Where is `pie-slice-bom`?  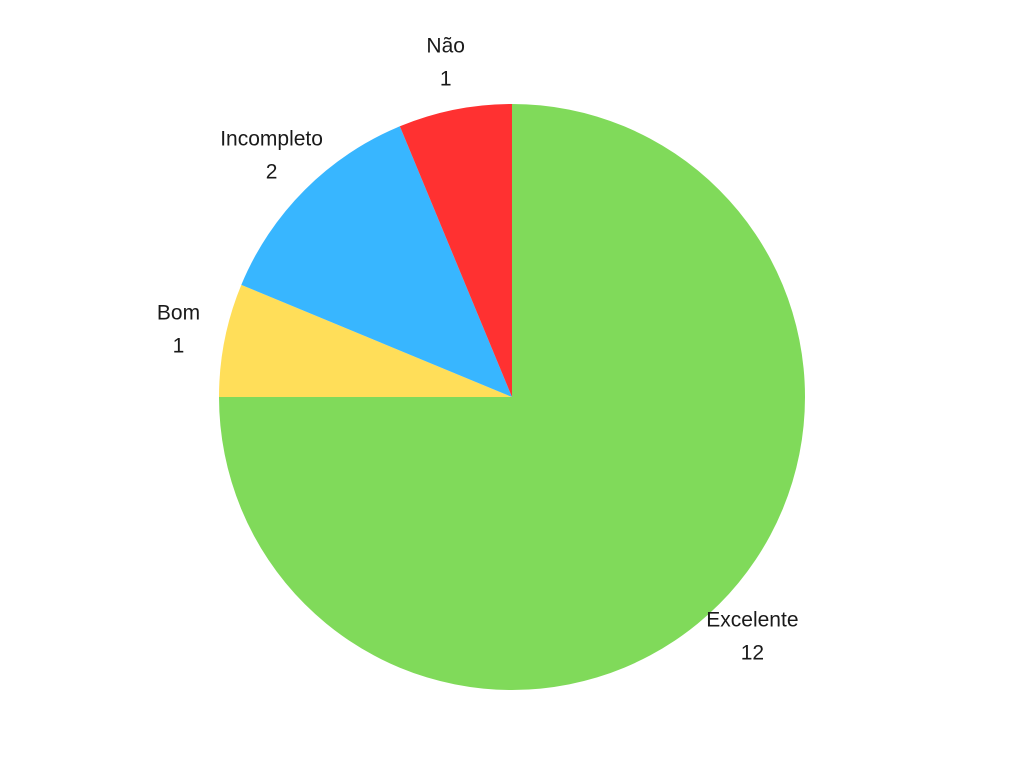
pie-slice-bom is located at coordinates (365, 340).